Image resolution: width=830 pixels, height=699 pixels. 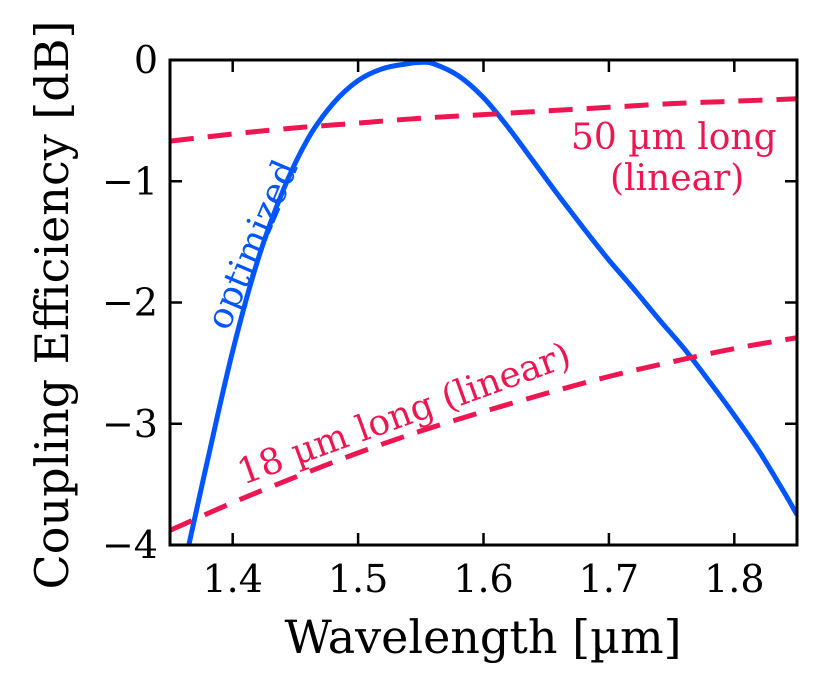 What do you see at coordinates (146, 60) in the screenshot?
I see `y-tick-label: 0` at bounding box center [146, 60].